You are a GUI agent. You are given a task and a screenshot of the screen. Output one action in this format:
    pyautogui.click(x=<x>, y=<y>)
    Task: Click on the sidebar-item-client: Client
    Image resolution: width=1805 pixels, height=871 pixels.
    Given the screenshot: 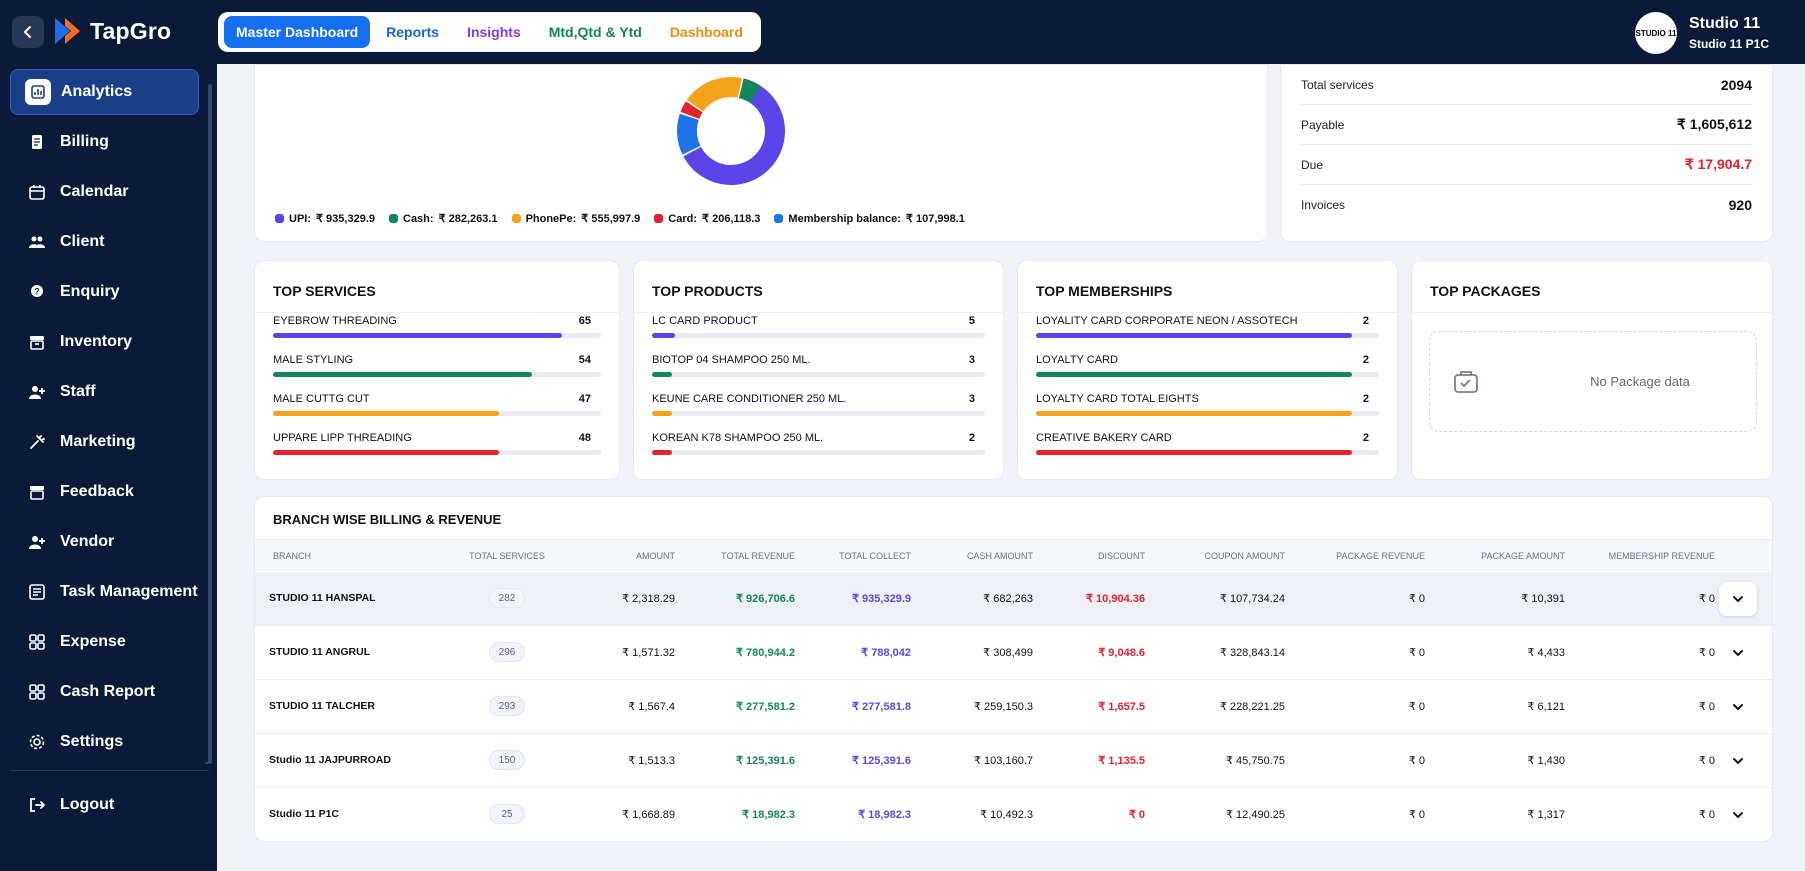 What is the action you would take?
    pyautogui.click(x=104, y=242)
    